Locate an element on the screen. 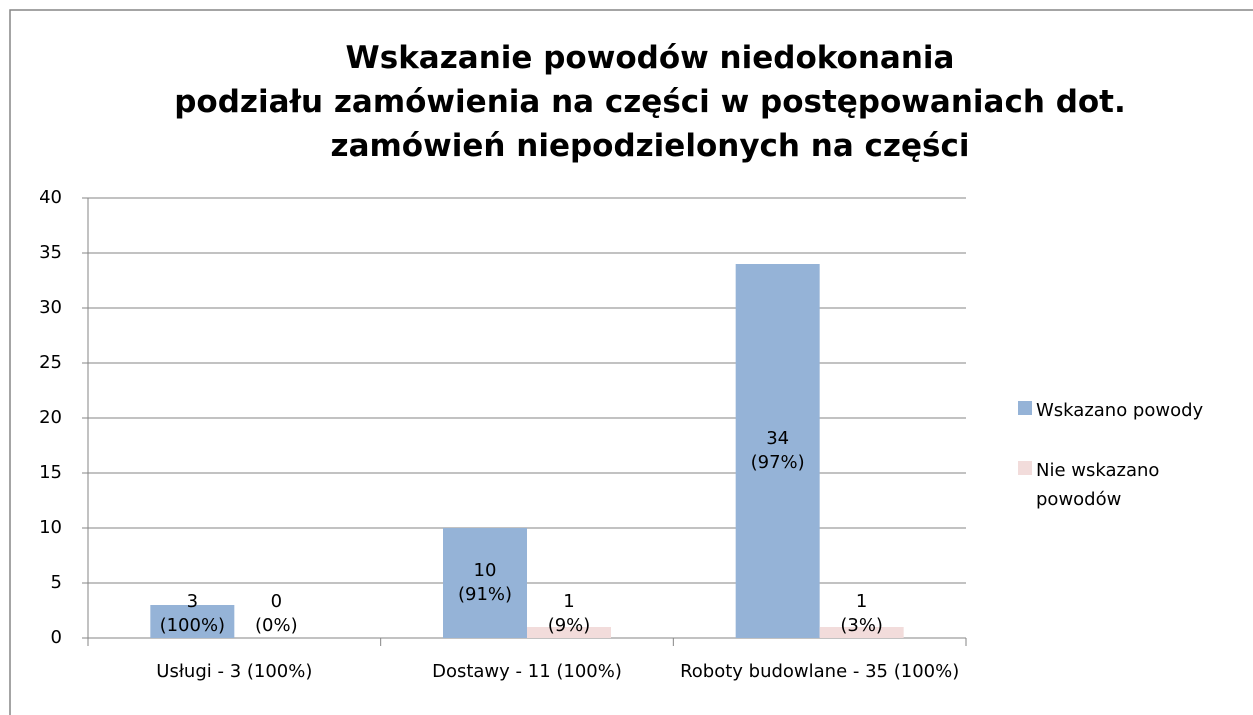 The width and height of the screenshot is (1253, 715). y-tick-label: 25 is located at coordinates (50, 362).